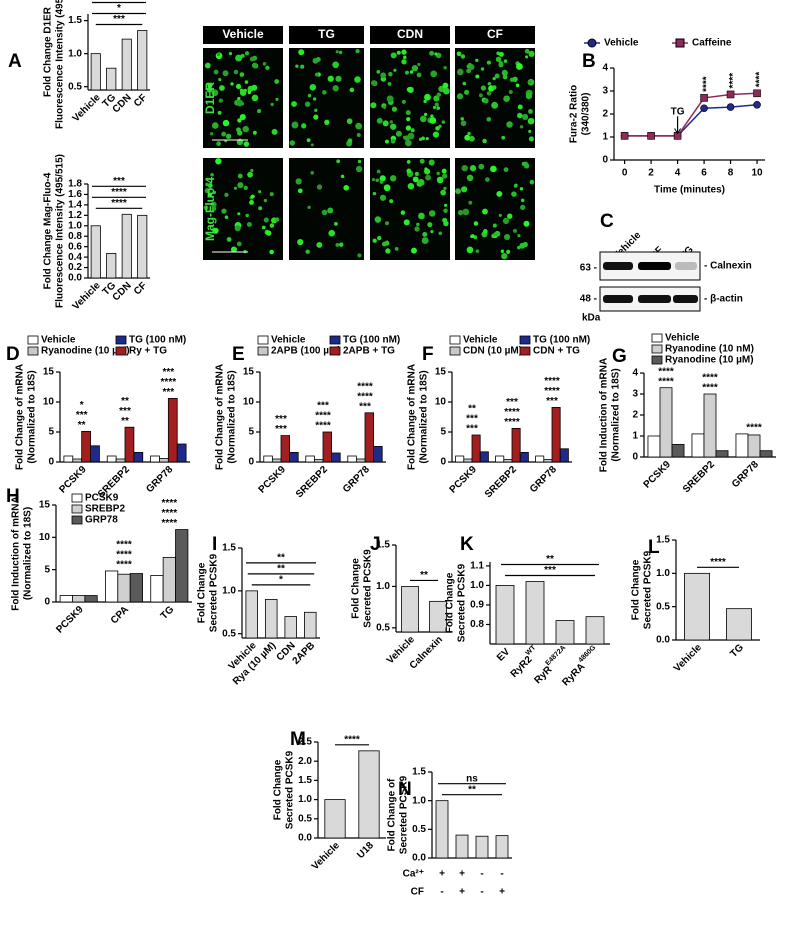 This screenshot has width=793, height=937. Describe the element at coordinates (101, 520) in the screenshot. I see `legend-label: GRP78` at that location.